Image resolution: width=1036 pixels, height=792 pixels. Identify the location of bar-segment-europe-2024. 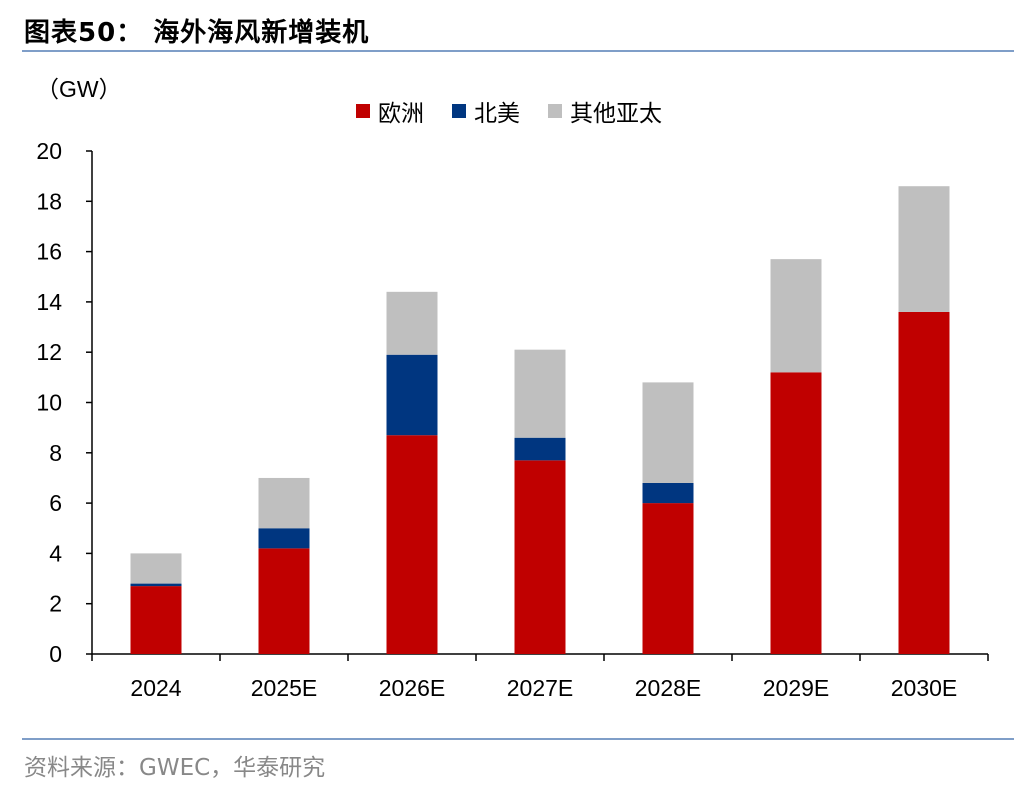
(156, 620).